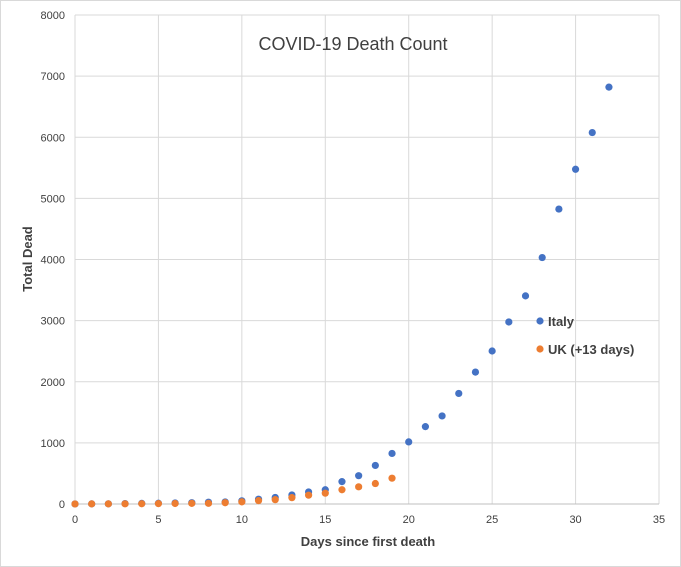 The width and height of the screenshot is (681, 567). What do you see at coordinates (53, 199) in the screenshot?
I see `y-tick-label: 5000` at bounding box center [53, 199].